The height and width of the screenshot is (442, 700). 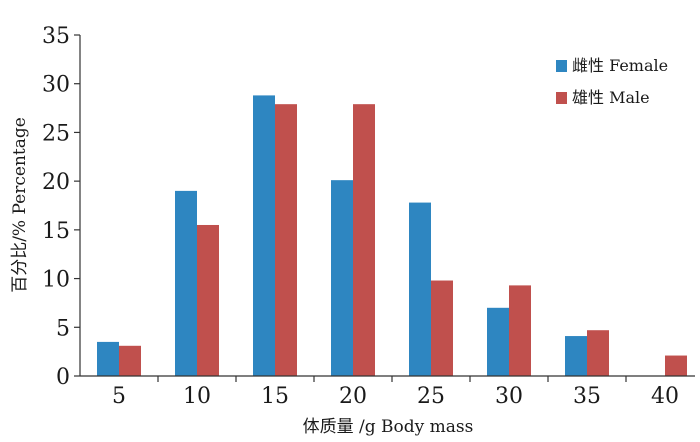 I want to click on y-tick-label: 30, so click(x=56, y=85).